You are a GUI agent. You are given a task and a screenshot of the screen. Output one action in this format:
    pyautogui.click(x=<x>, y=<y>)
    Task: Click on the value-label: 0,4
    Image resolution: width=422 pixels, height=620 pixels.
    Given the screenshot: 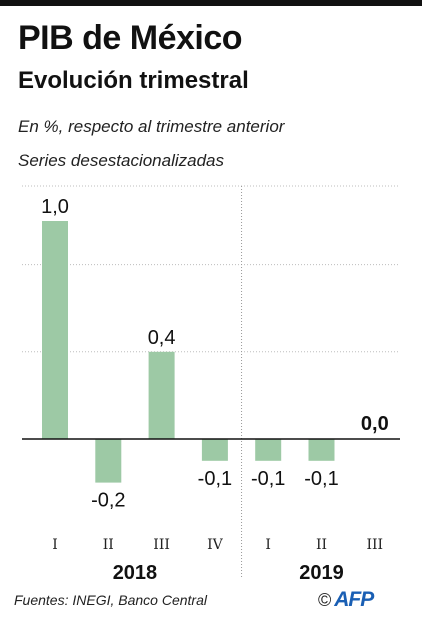 What is the action you would take?
    pyautogui.click(x=162, y=338)
    